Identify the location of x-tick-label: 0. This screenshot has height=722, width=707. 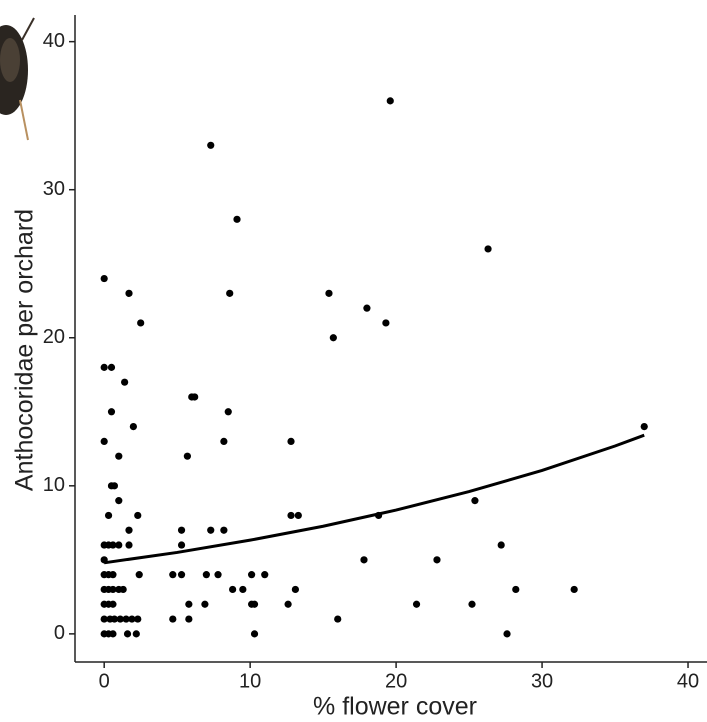
(104, 681).